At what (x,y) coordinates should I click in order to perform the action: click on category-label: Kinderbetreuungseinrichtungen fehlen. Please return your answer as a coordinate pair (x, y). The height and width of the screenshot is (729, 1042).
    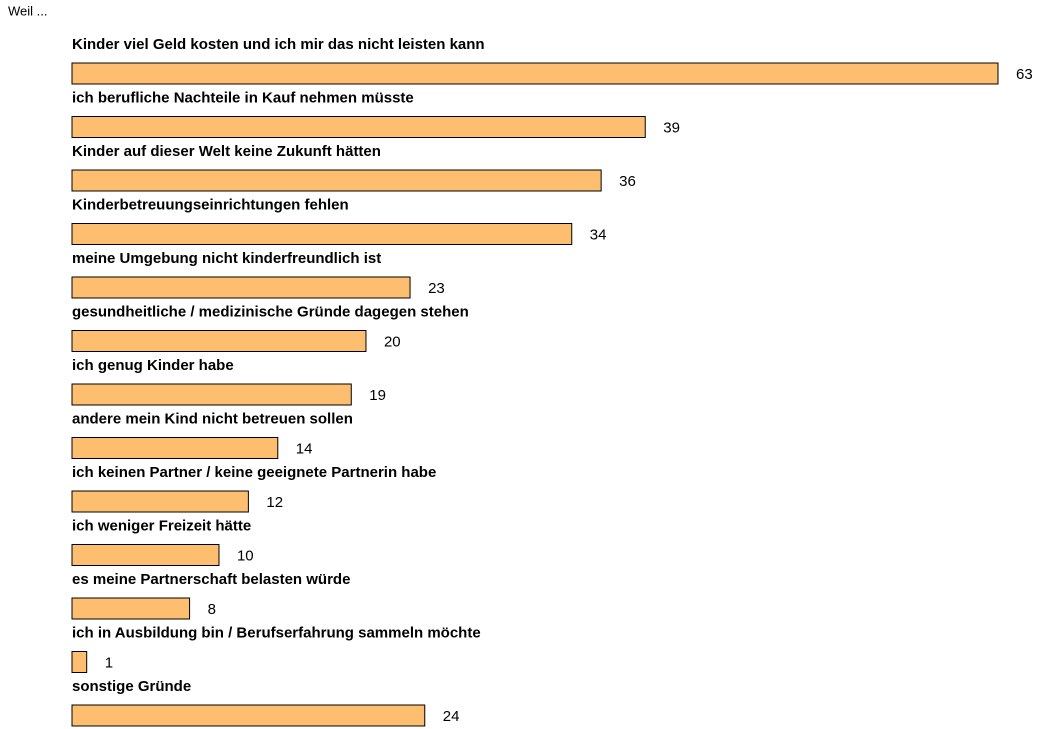
    Looking at the image, I should click on (210, 204).